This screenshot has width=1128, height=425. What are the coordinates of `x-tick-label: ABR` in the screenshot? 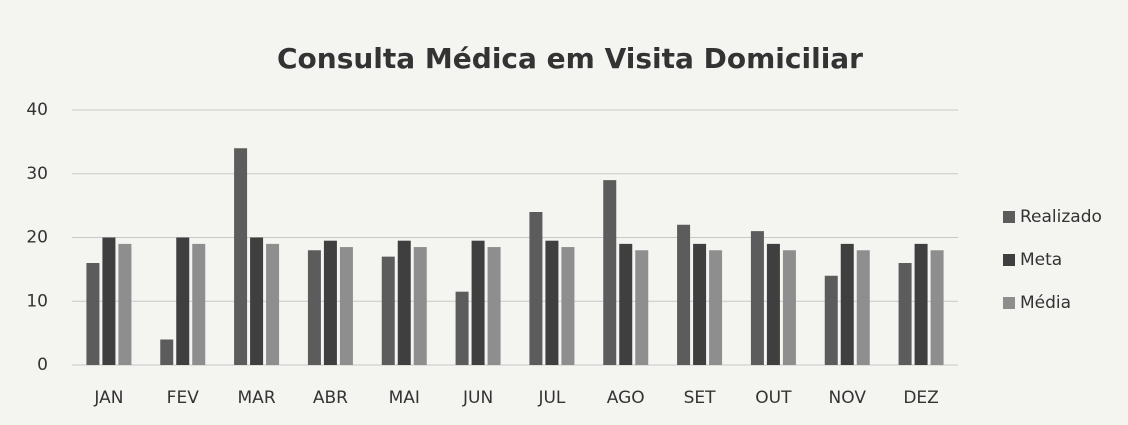 It's located at (330, 398).